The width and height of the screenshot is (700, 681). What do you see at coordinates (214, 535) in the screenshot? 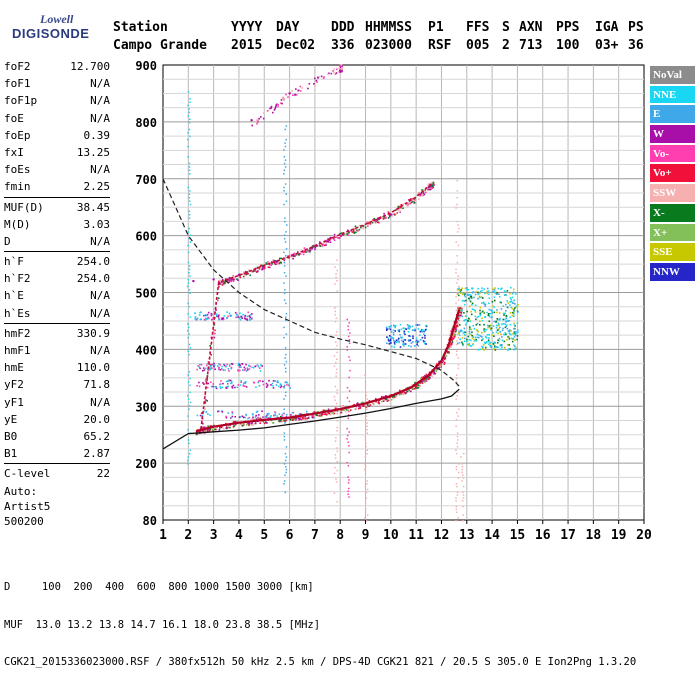
I see `x-tick-label: 3` at bounding box center [214, 535].